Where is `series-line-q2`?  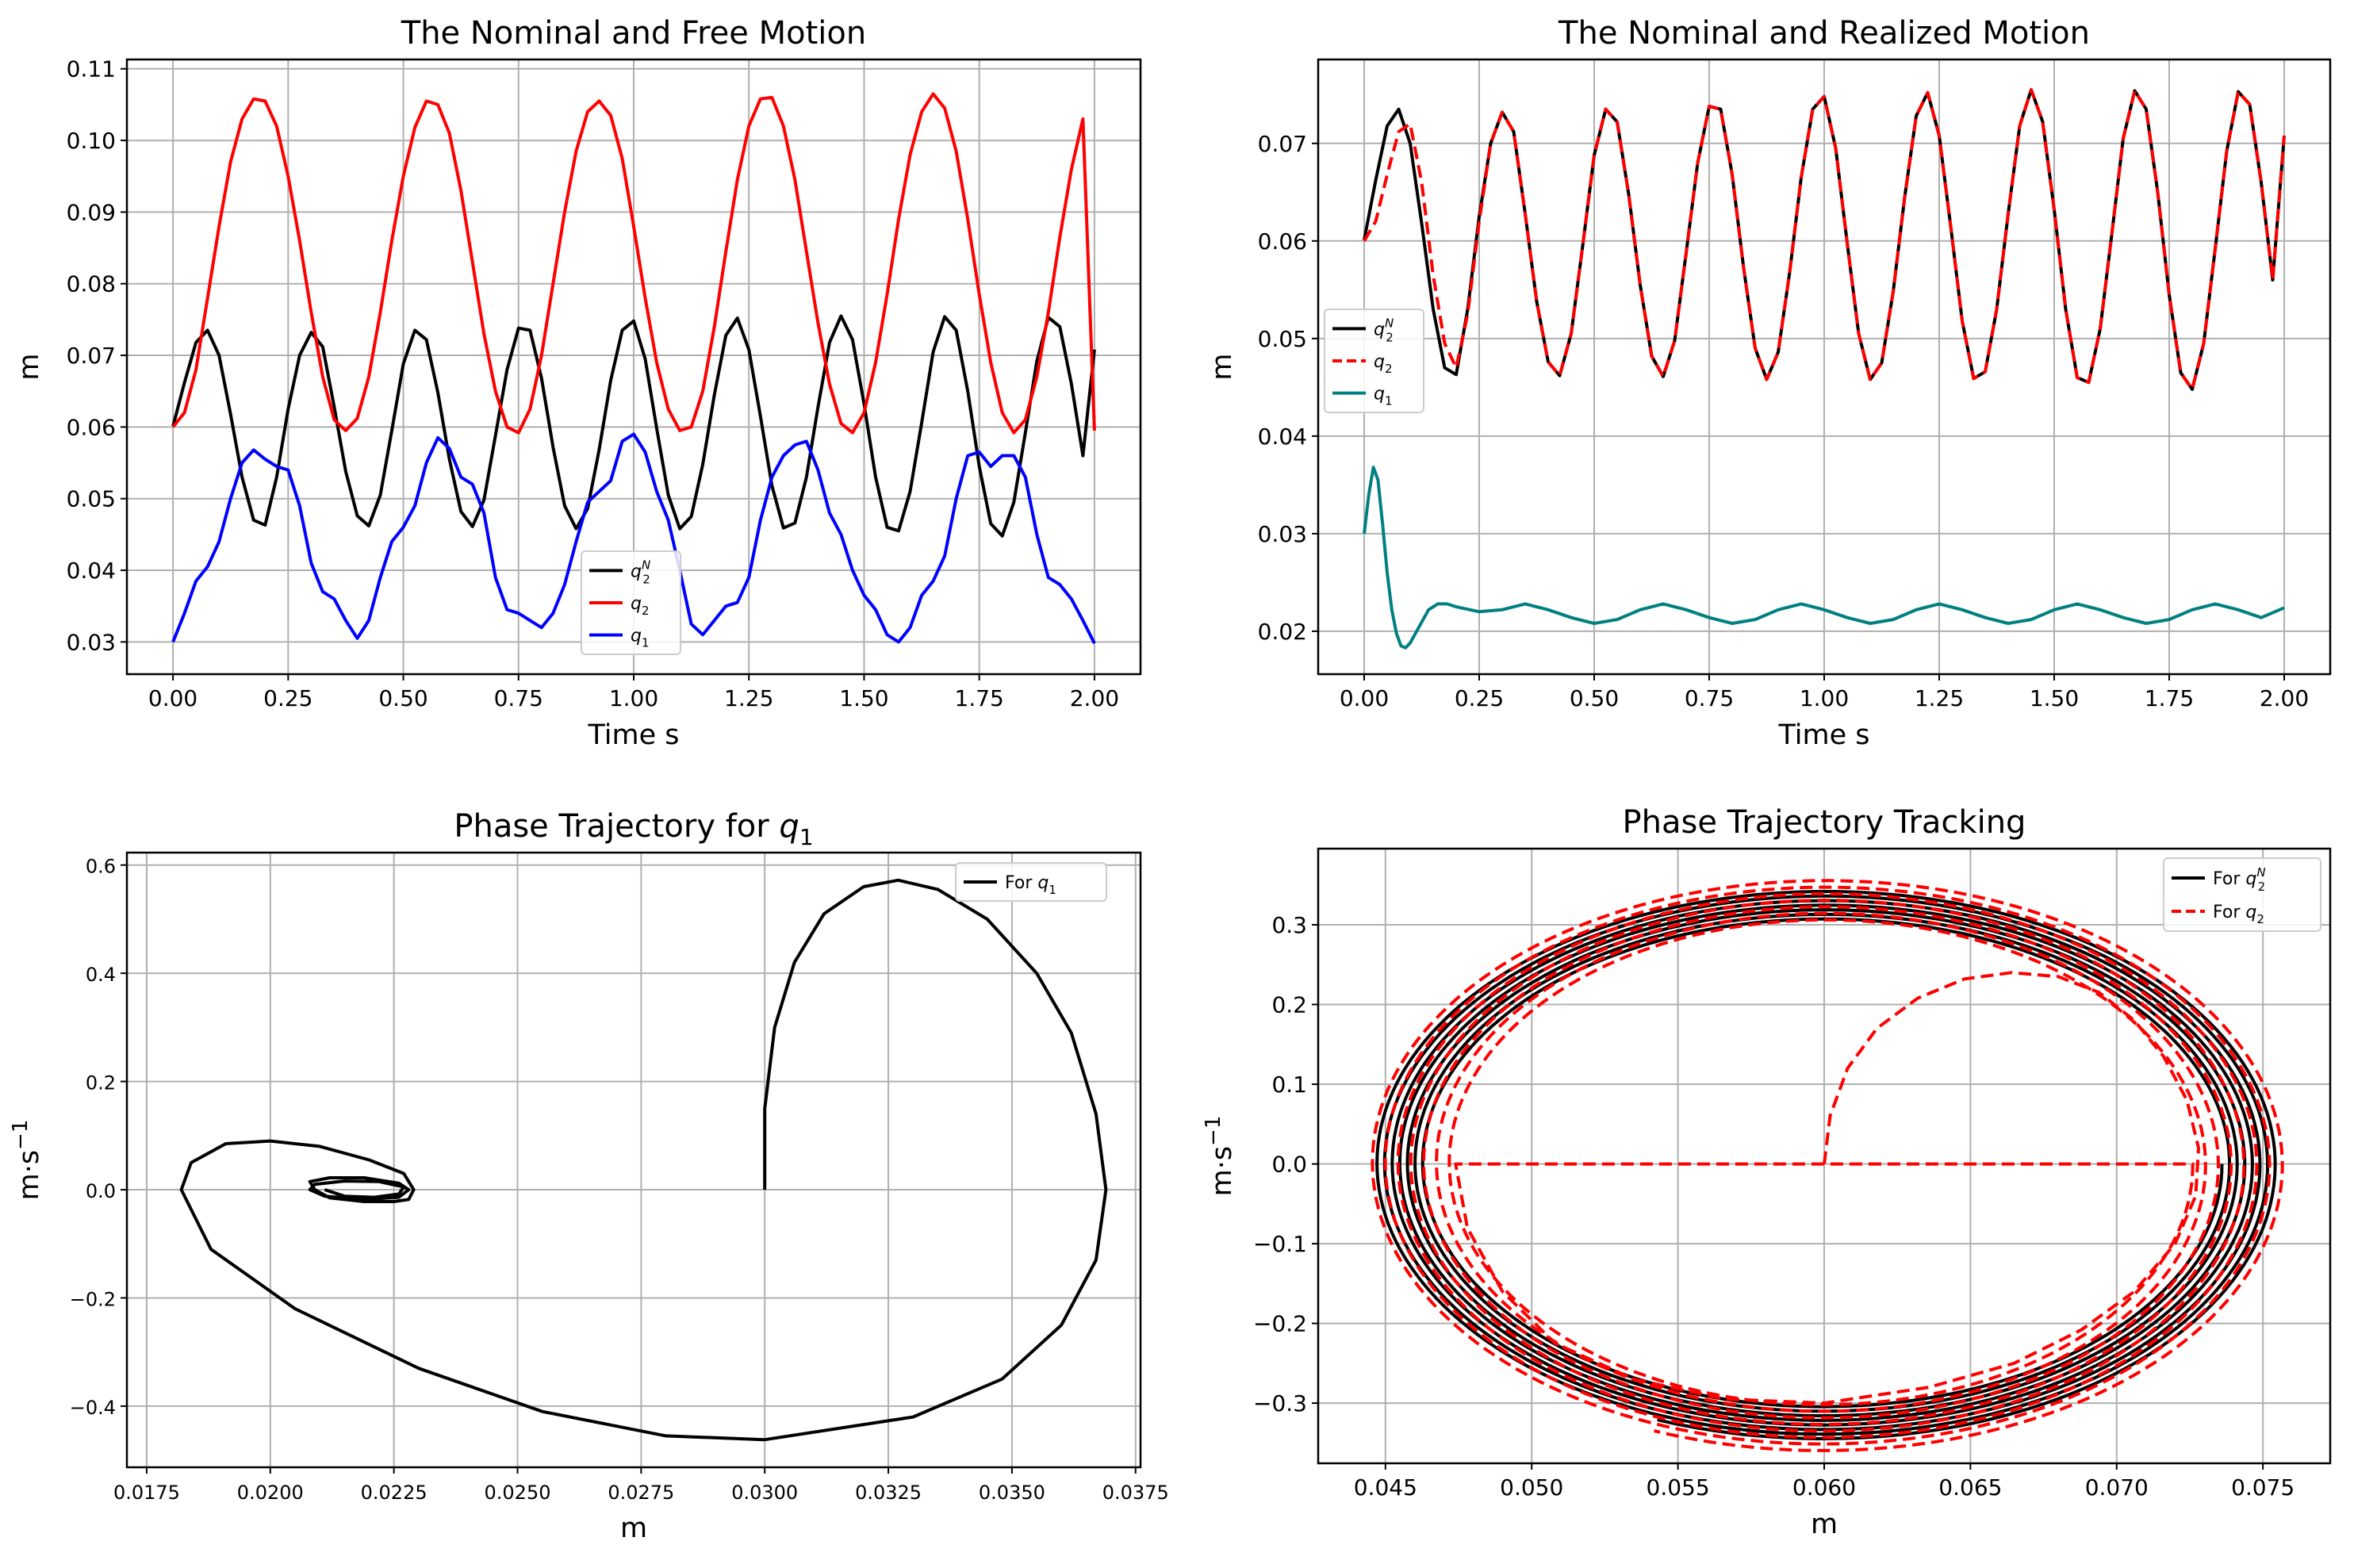
series-line-q2 is located at coordinates (633, 263).